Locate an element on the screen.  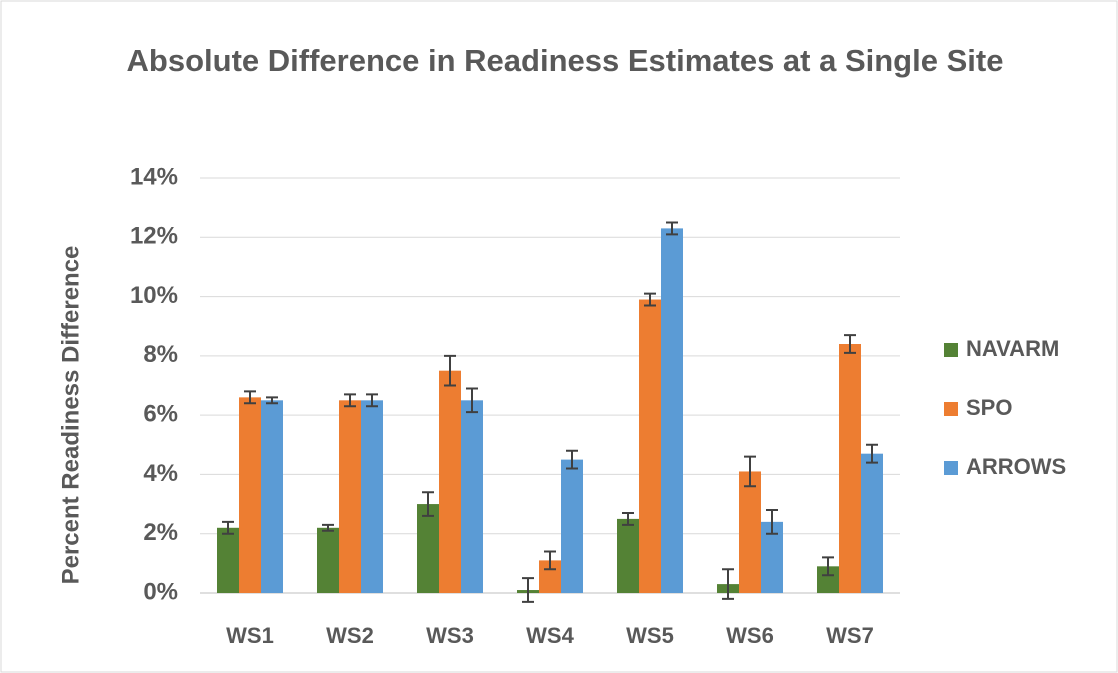
y-tick-label: 10% is located at coordinates (154, 295).